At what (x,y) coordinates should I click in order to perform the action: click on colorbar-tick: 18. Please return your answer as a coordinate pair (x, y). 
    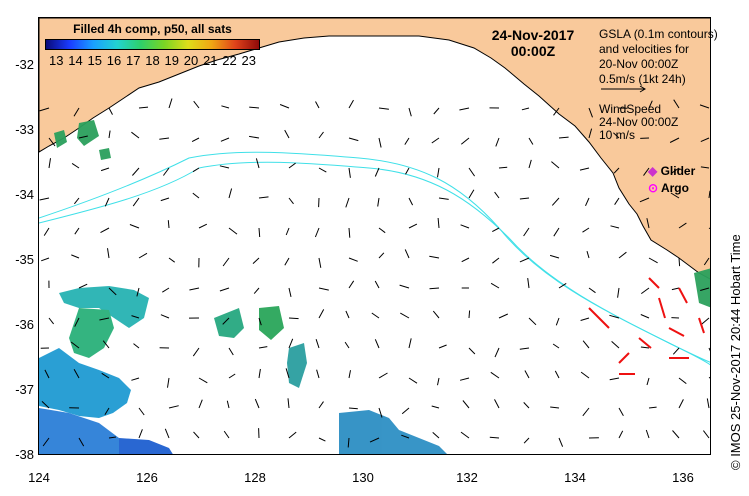
    Looking at the image, I should click on (152, 60).